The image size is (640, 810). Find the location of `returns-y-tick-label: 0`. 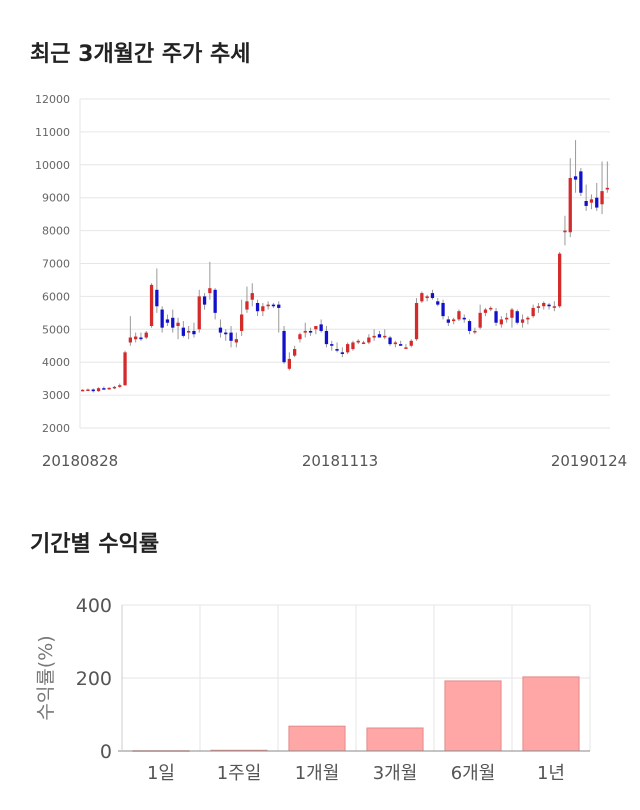

returns-y-tick-label: 0 is located at coordinates (106, 752).